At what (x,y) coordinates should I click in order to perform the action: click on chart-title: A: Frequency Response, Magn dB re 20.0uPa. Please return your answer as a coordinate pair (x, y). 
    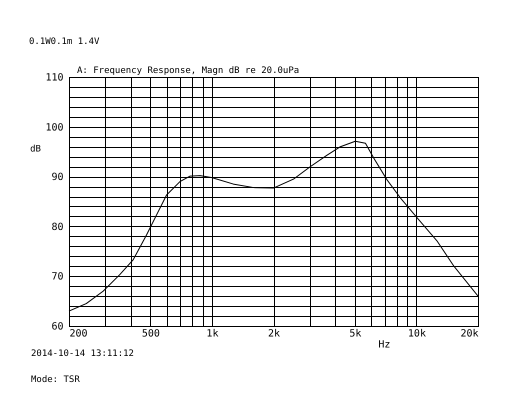
    Looking at the image, I should click on (188, 71).